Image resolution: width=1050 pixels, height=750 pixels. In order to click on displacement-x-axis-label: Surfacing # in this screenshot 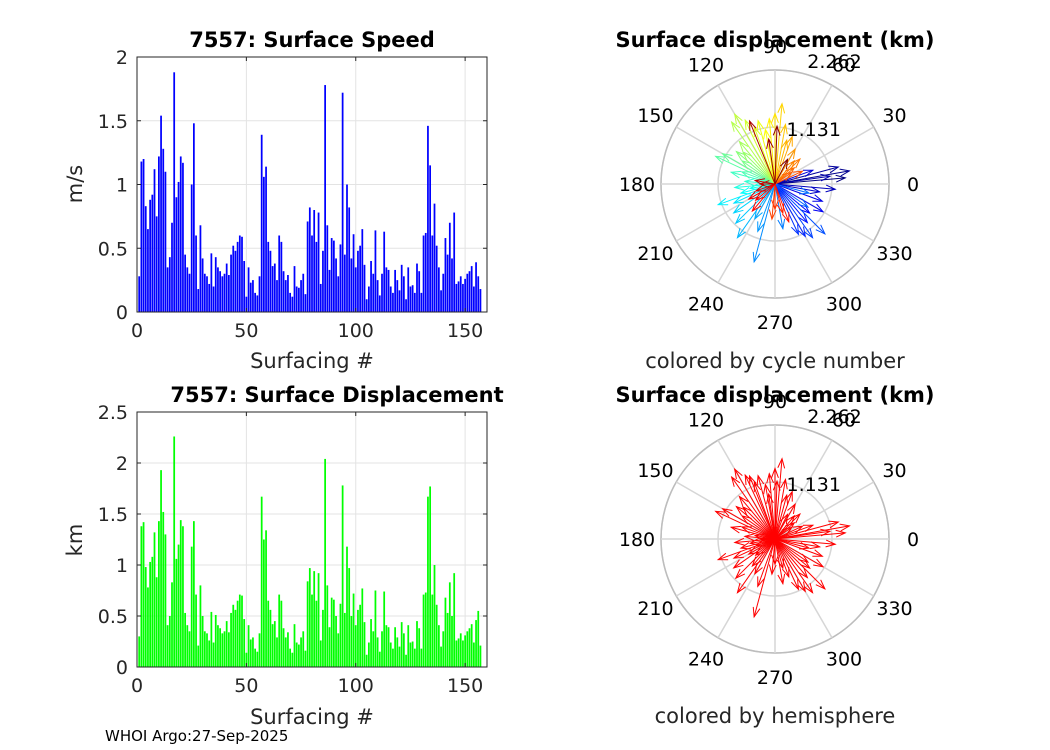, I will do `click(312, 717)`.